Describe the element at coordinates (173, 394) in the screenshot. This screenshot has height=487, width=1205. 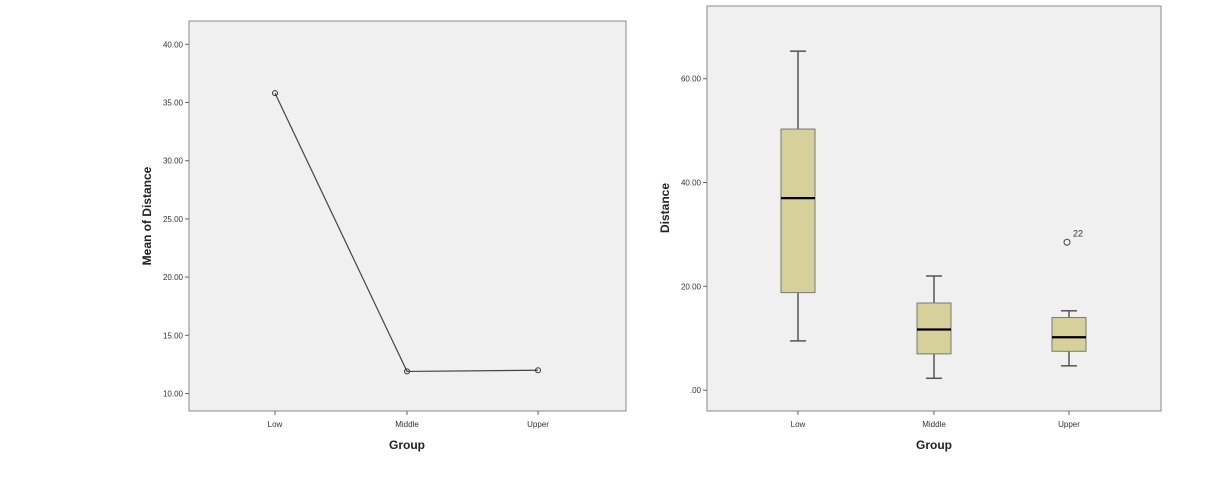
I see `line-y-tick-label: 10.00` at that location.